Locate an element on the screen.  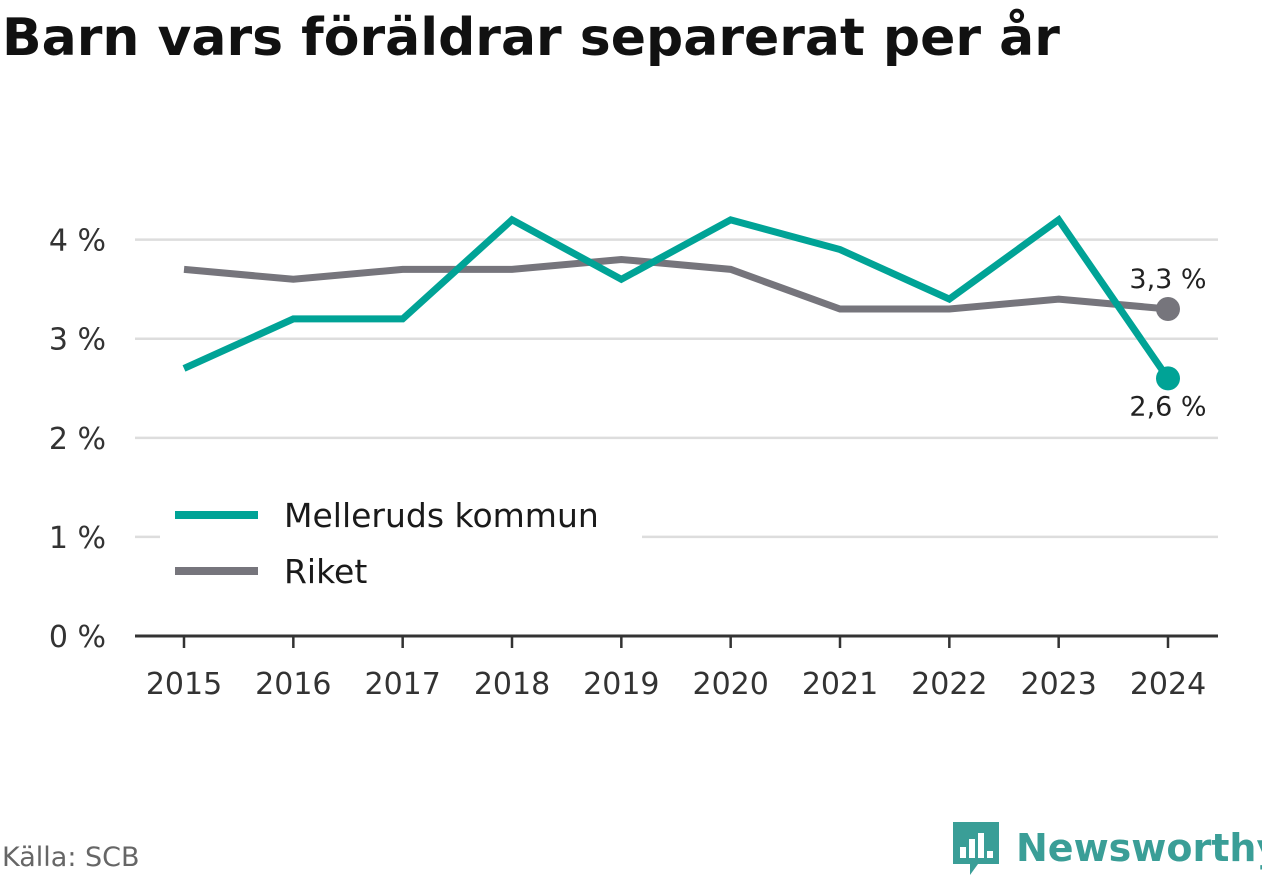
y-tick-label: 1 % is located at coordinates (77, 538).